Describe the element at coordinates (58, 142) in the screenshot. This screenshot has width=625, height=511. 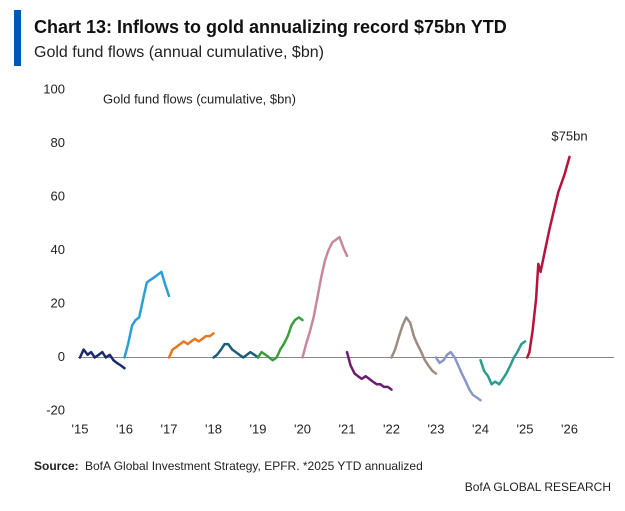
I see `y-tick-label: 80` at that location.